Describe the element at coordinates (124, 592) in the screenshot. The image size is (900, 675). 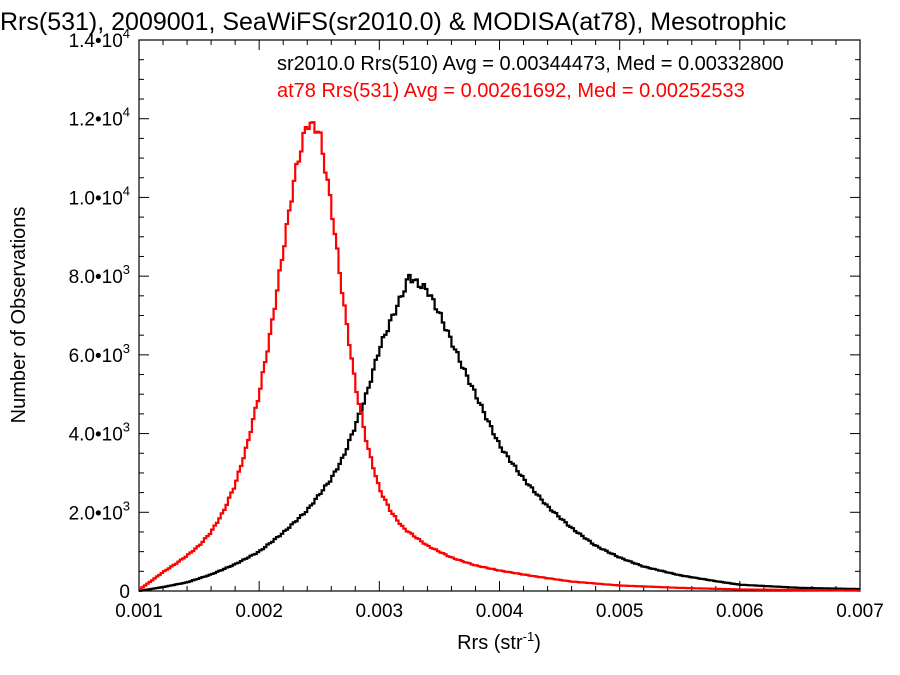
I see `y-tick-label: 0` at that location.